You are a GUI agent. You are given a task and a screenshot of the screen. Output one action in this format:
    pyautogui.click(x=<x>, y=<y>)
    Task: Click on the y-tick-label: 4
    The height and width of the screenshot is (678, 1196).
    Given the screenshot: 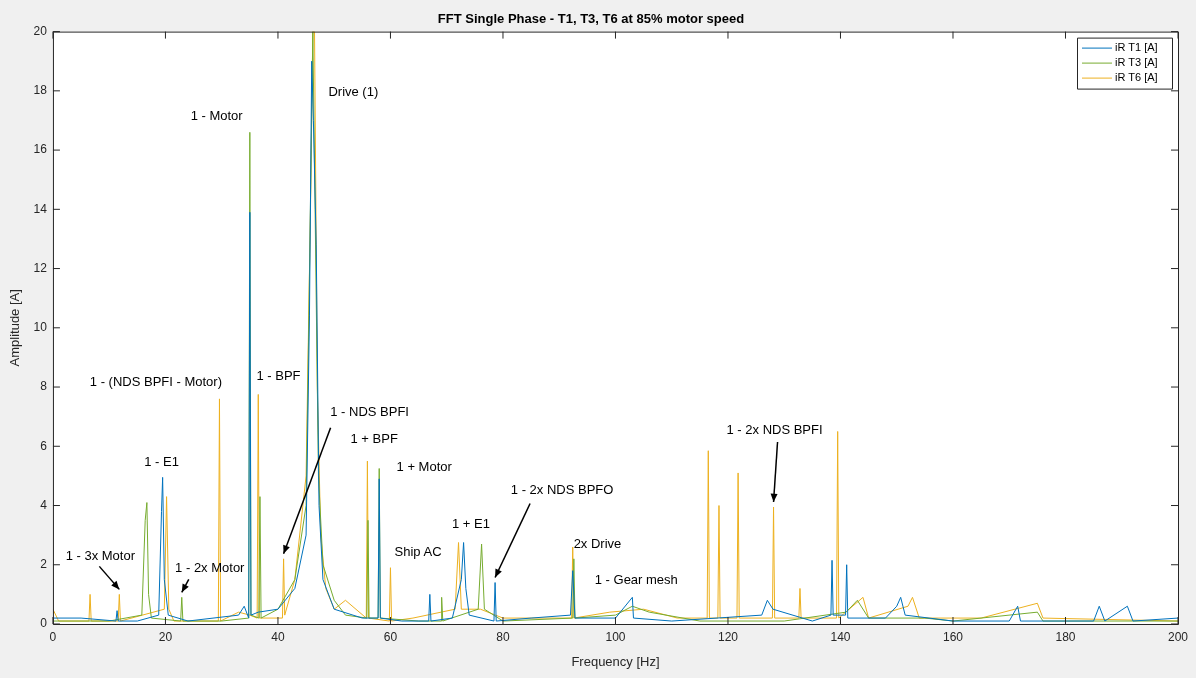 What is the action you would take?
    pyautogui.click(x=44, y=504)
    